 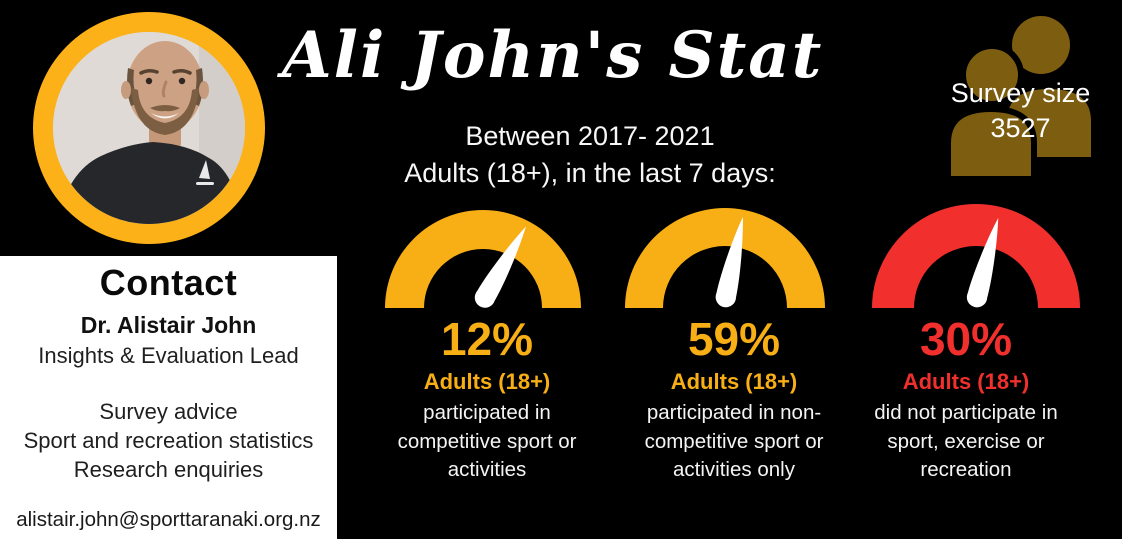 What do you see at coordinates (487, 339) in the screenshot?
I see `gauge-value: 12%` at bounding box center [487, 339].